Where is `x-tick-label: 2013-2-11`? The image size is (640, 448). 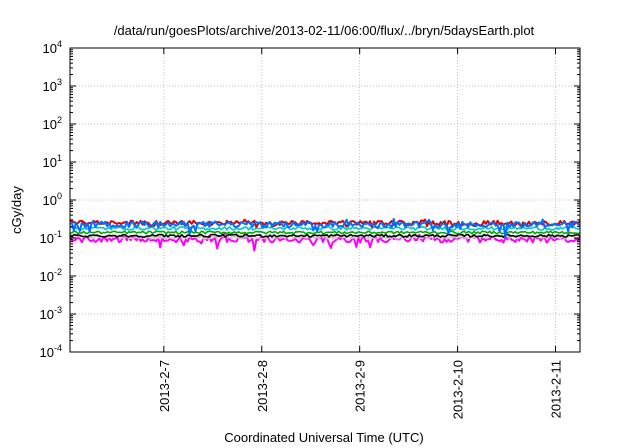 x-tick-label: 2013-2-11 is located at coordinates (556, 389).